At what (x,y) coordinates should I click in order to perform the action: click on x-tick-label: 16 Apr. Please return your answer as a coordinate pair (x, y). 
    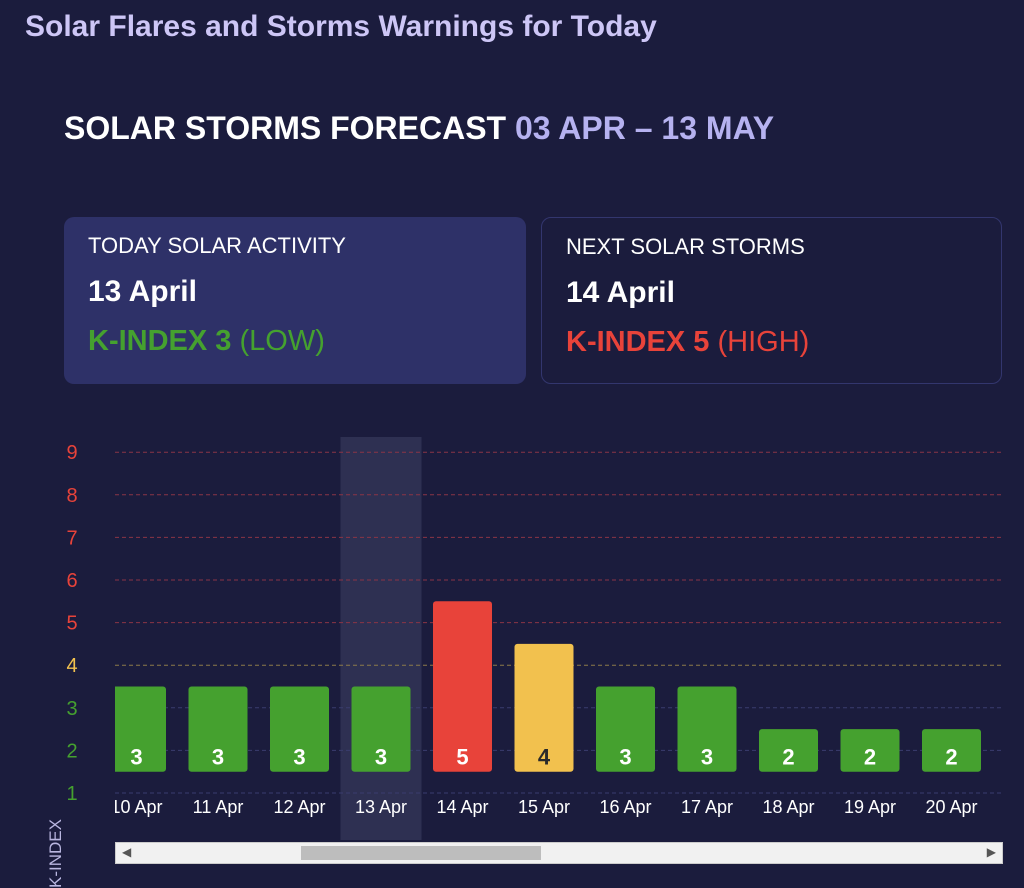
    Looking at the image, I should click on (625, 807).